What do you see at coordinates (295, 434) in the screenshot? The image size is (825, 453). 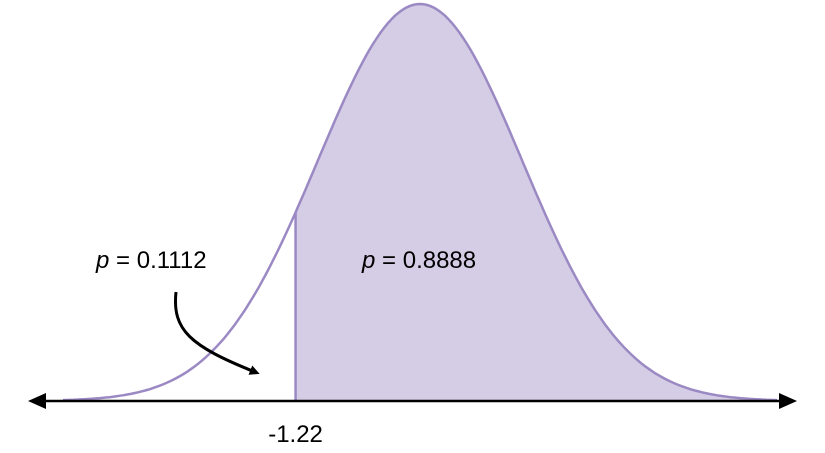 I see `cutoff-tick-label: -1.22` at bounding box center [295, 434].